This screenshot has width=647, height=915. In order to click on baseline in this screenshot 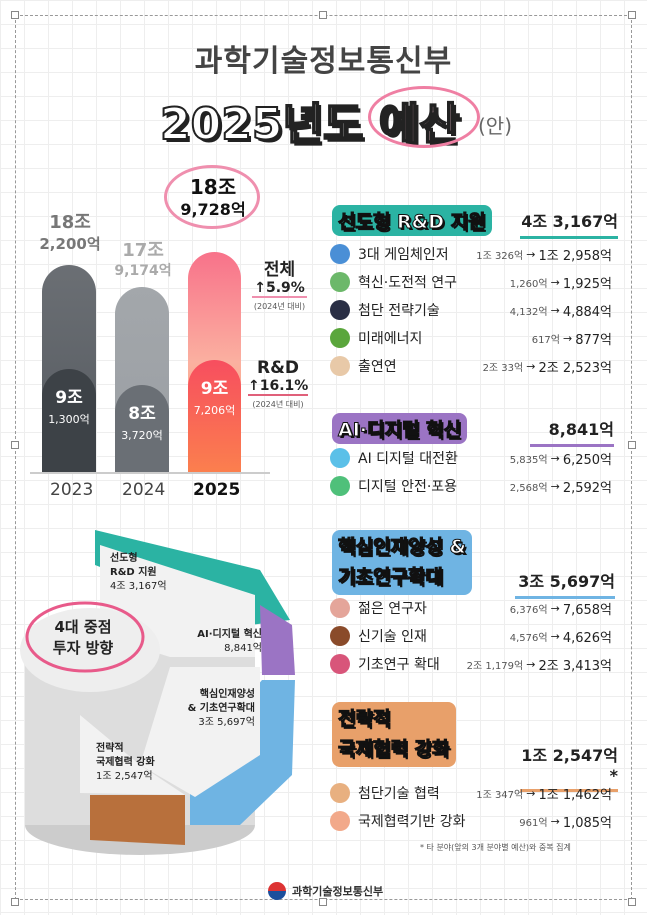, I will do `click(150, 473)`.